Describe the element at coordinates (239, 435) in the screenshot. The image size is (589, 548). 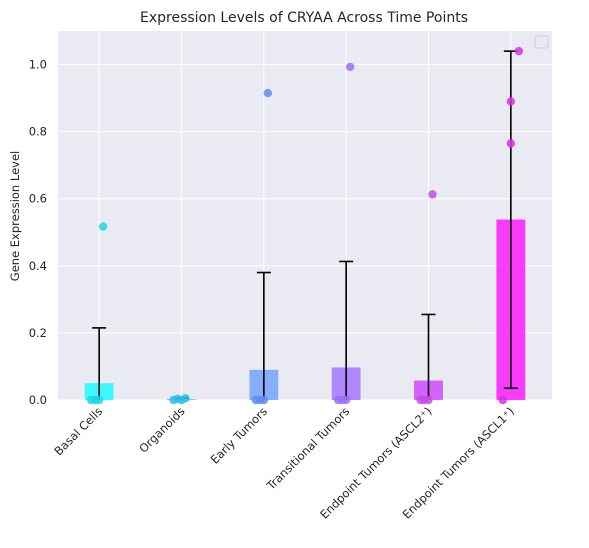
I see `x-tick-label: Early Tumors` at that location.